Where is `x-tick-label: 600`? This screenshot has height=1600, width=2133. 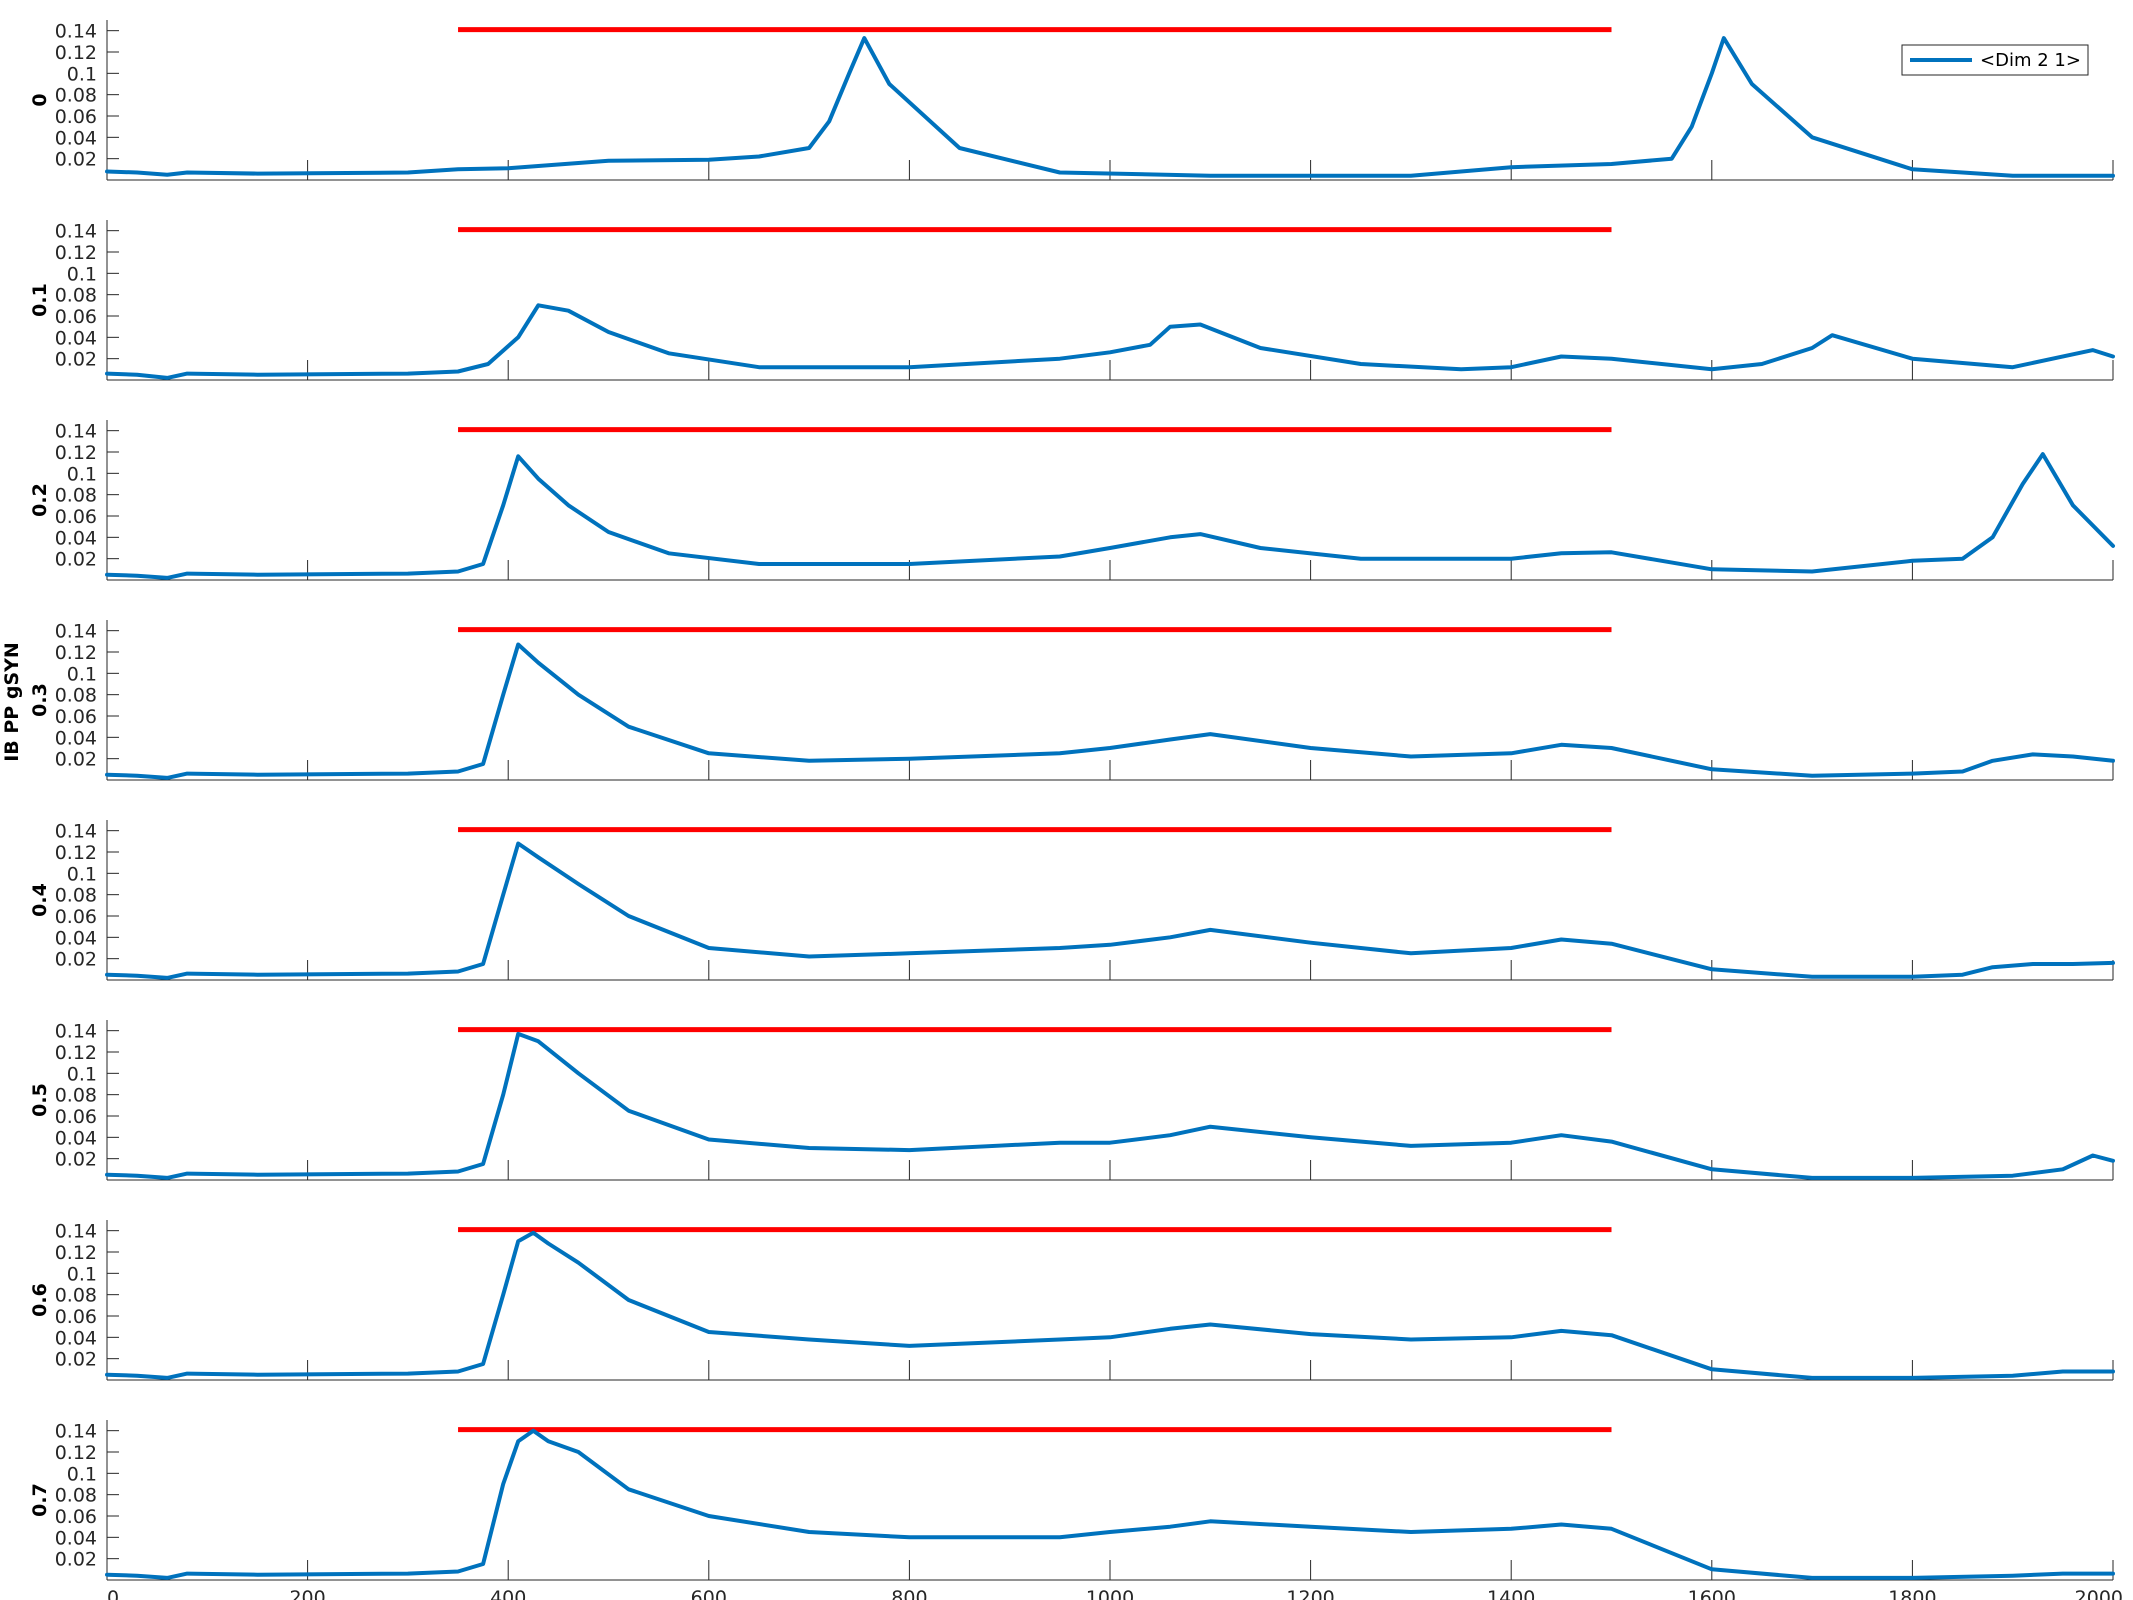
x-tick-label: 600 is located at coordinates (709, 1593).